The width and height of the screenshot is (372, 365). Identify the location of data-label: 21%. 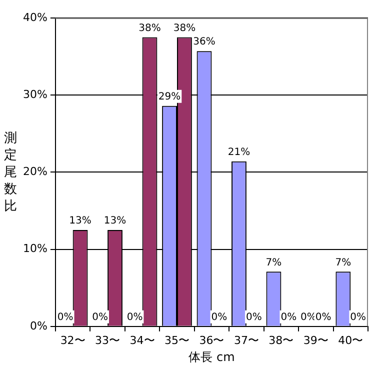
(239, 152).